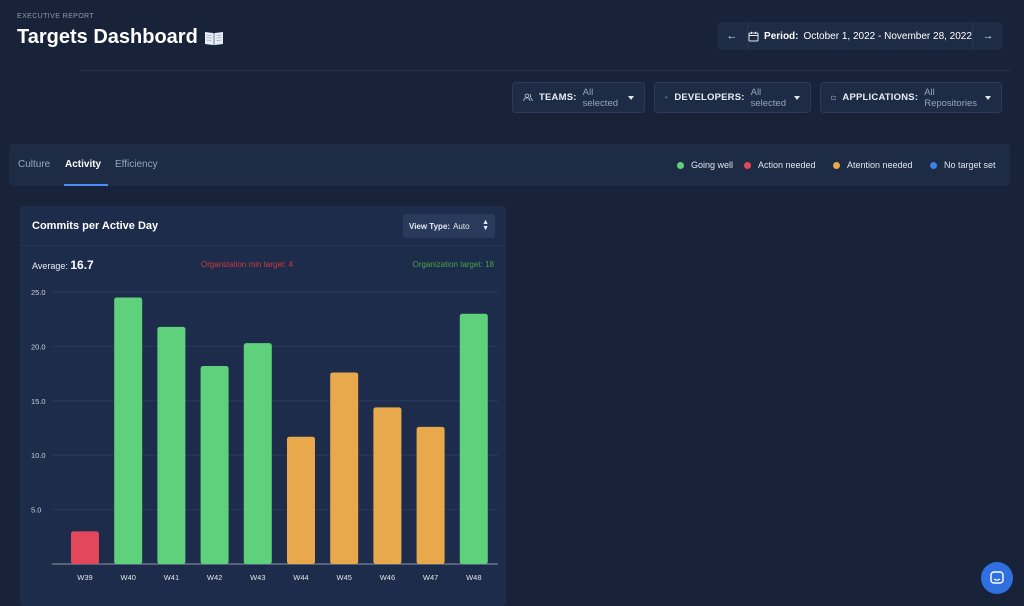 Image resolution: width=1024 pixels, height=606 pixels. What do you see at coordinates (107, 37) in the screenshot?
I see `page-title: Targets Dashboard` at bounding box center [107, 37].